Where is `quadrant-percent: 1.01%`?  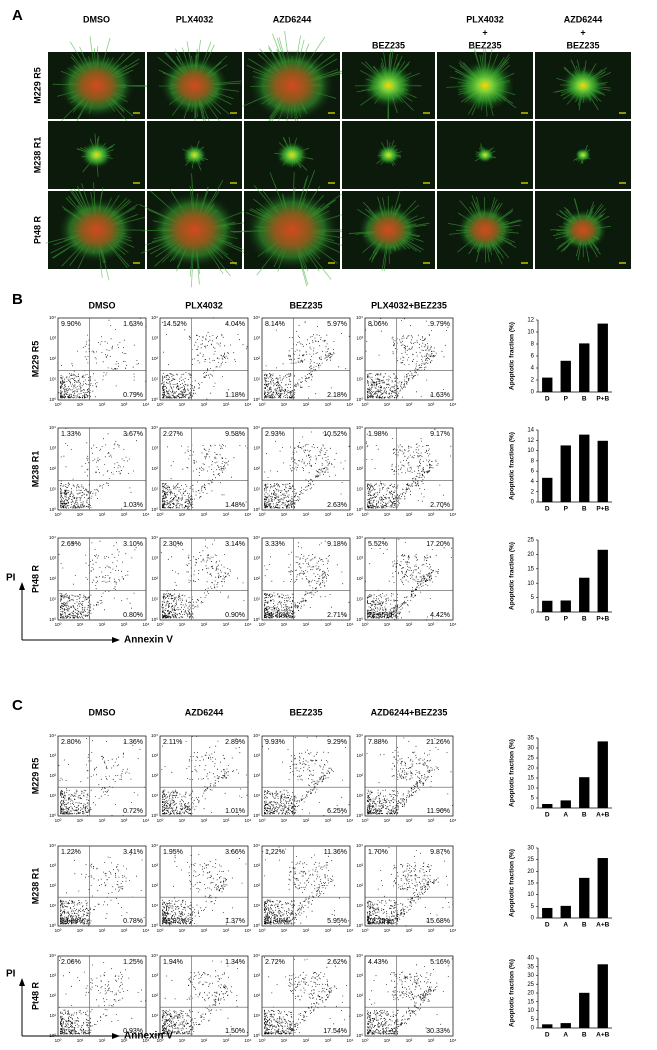 quadrant-percent: 1.01% is located at coordinates (235, 811).